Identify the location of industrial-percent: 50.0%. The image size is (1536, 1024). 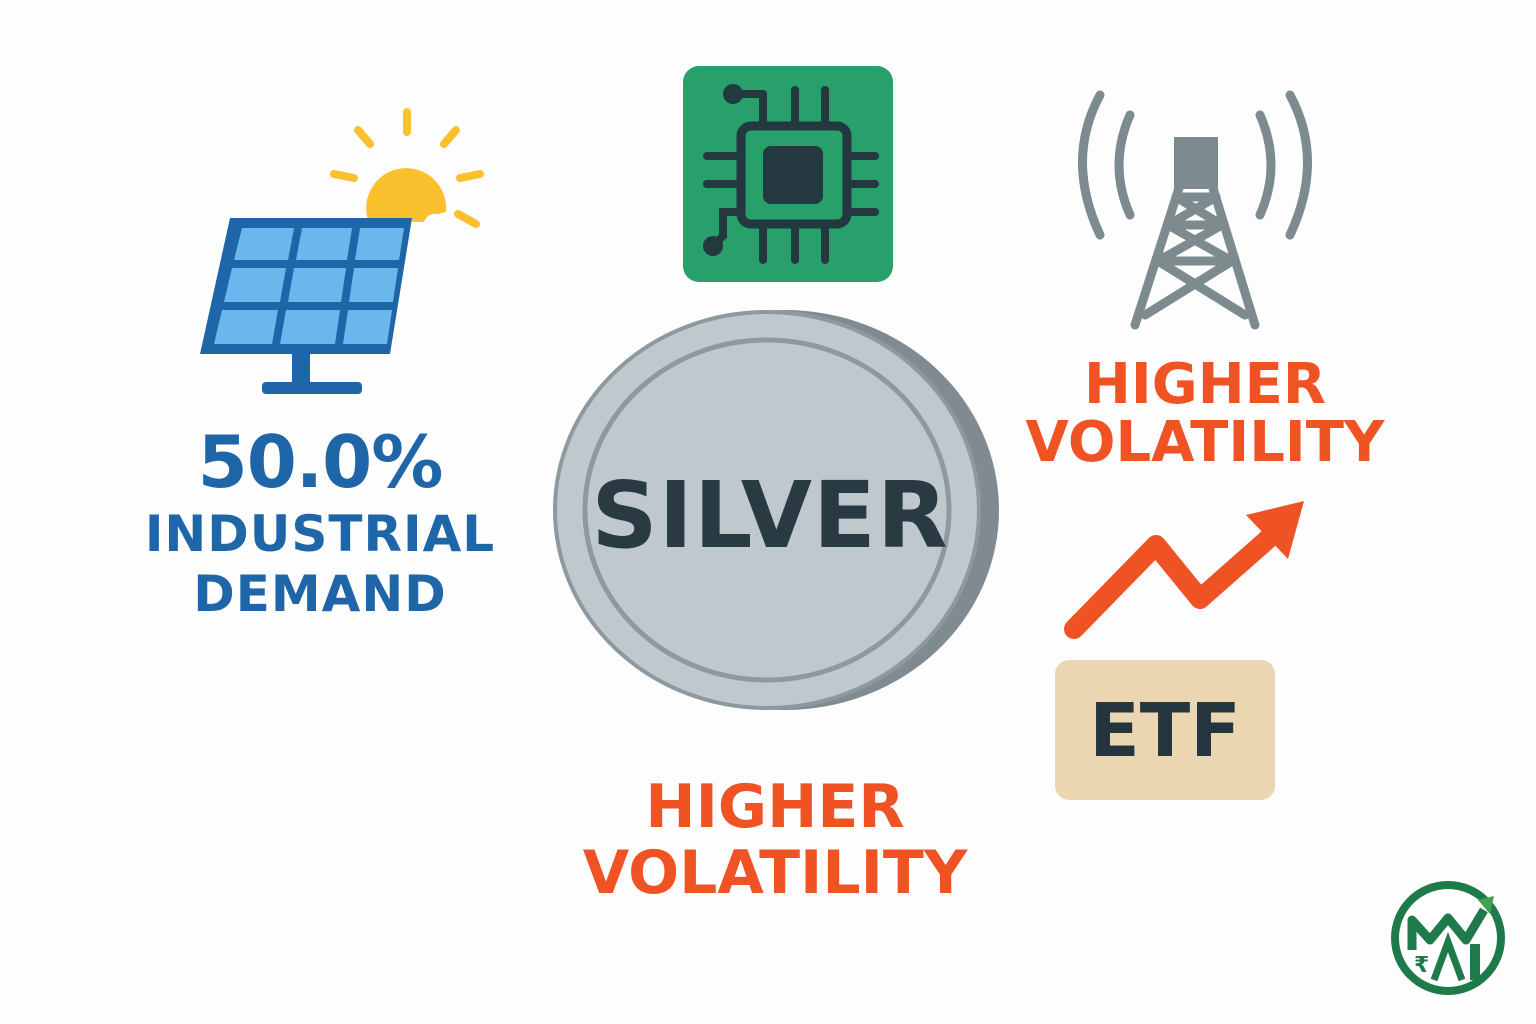
(320, 462).